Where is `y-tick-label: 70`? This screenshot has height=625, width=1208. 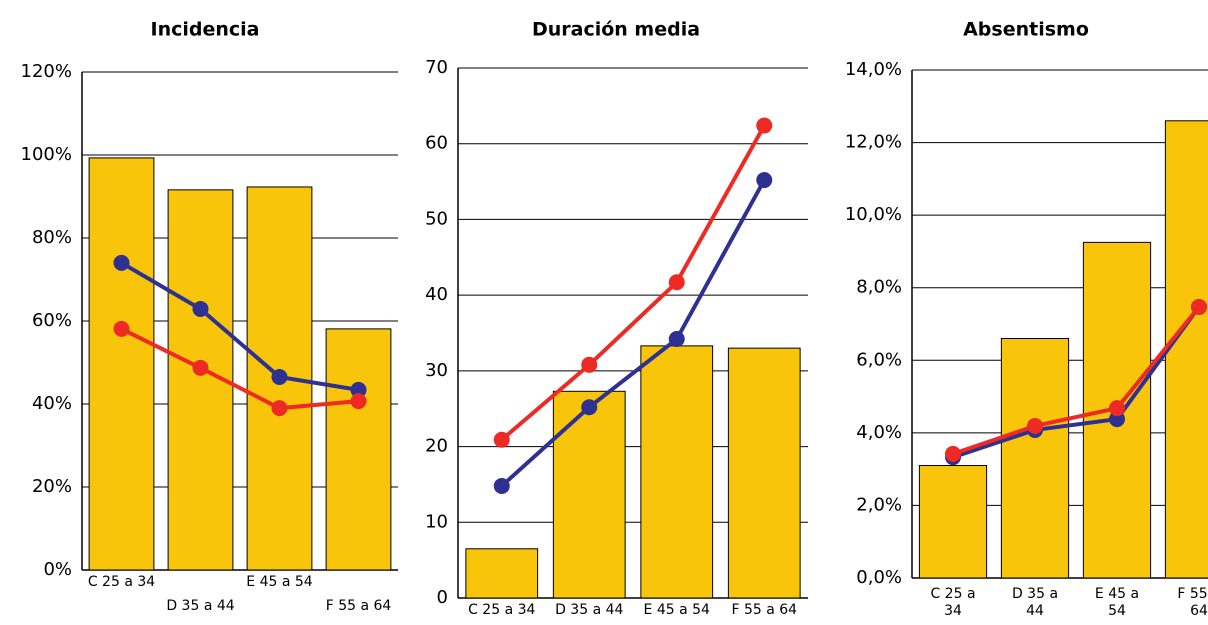 y-tick-label: 70 is located at coordinates (436, 67).